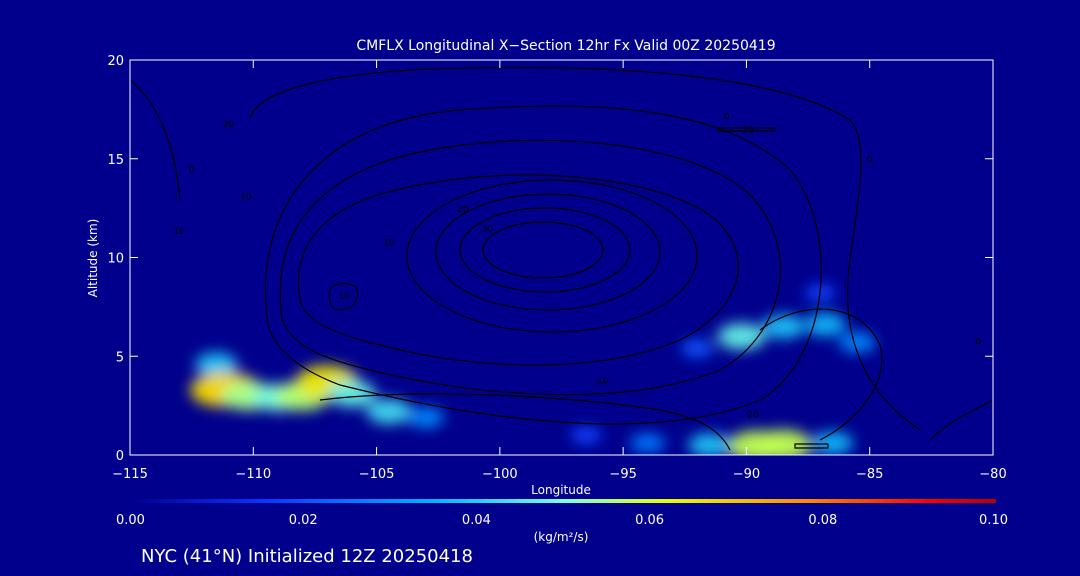  I want to click on y-tick-label: 5, so click(120, 357).